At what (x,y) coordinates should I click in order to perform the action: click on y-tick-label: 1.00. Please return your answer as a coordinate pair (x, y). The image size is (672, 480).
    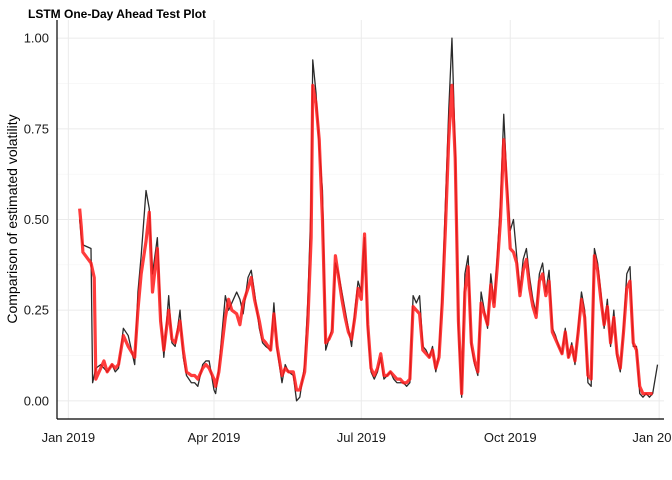
    Looking at the image, I should click on (36, 38).